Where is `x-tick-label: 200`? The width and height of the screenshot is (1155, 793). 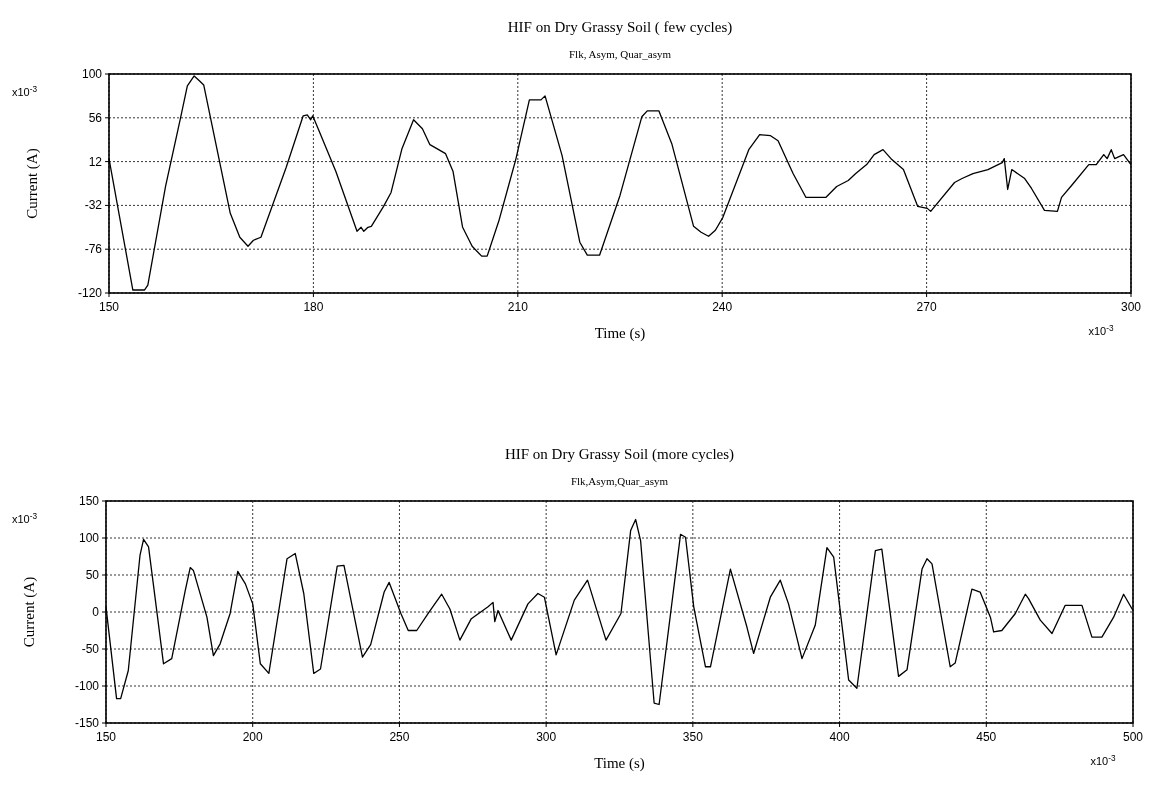
x-tick-label: 200 is located at coordinates (253, 737).